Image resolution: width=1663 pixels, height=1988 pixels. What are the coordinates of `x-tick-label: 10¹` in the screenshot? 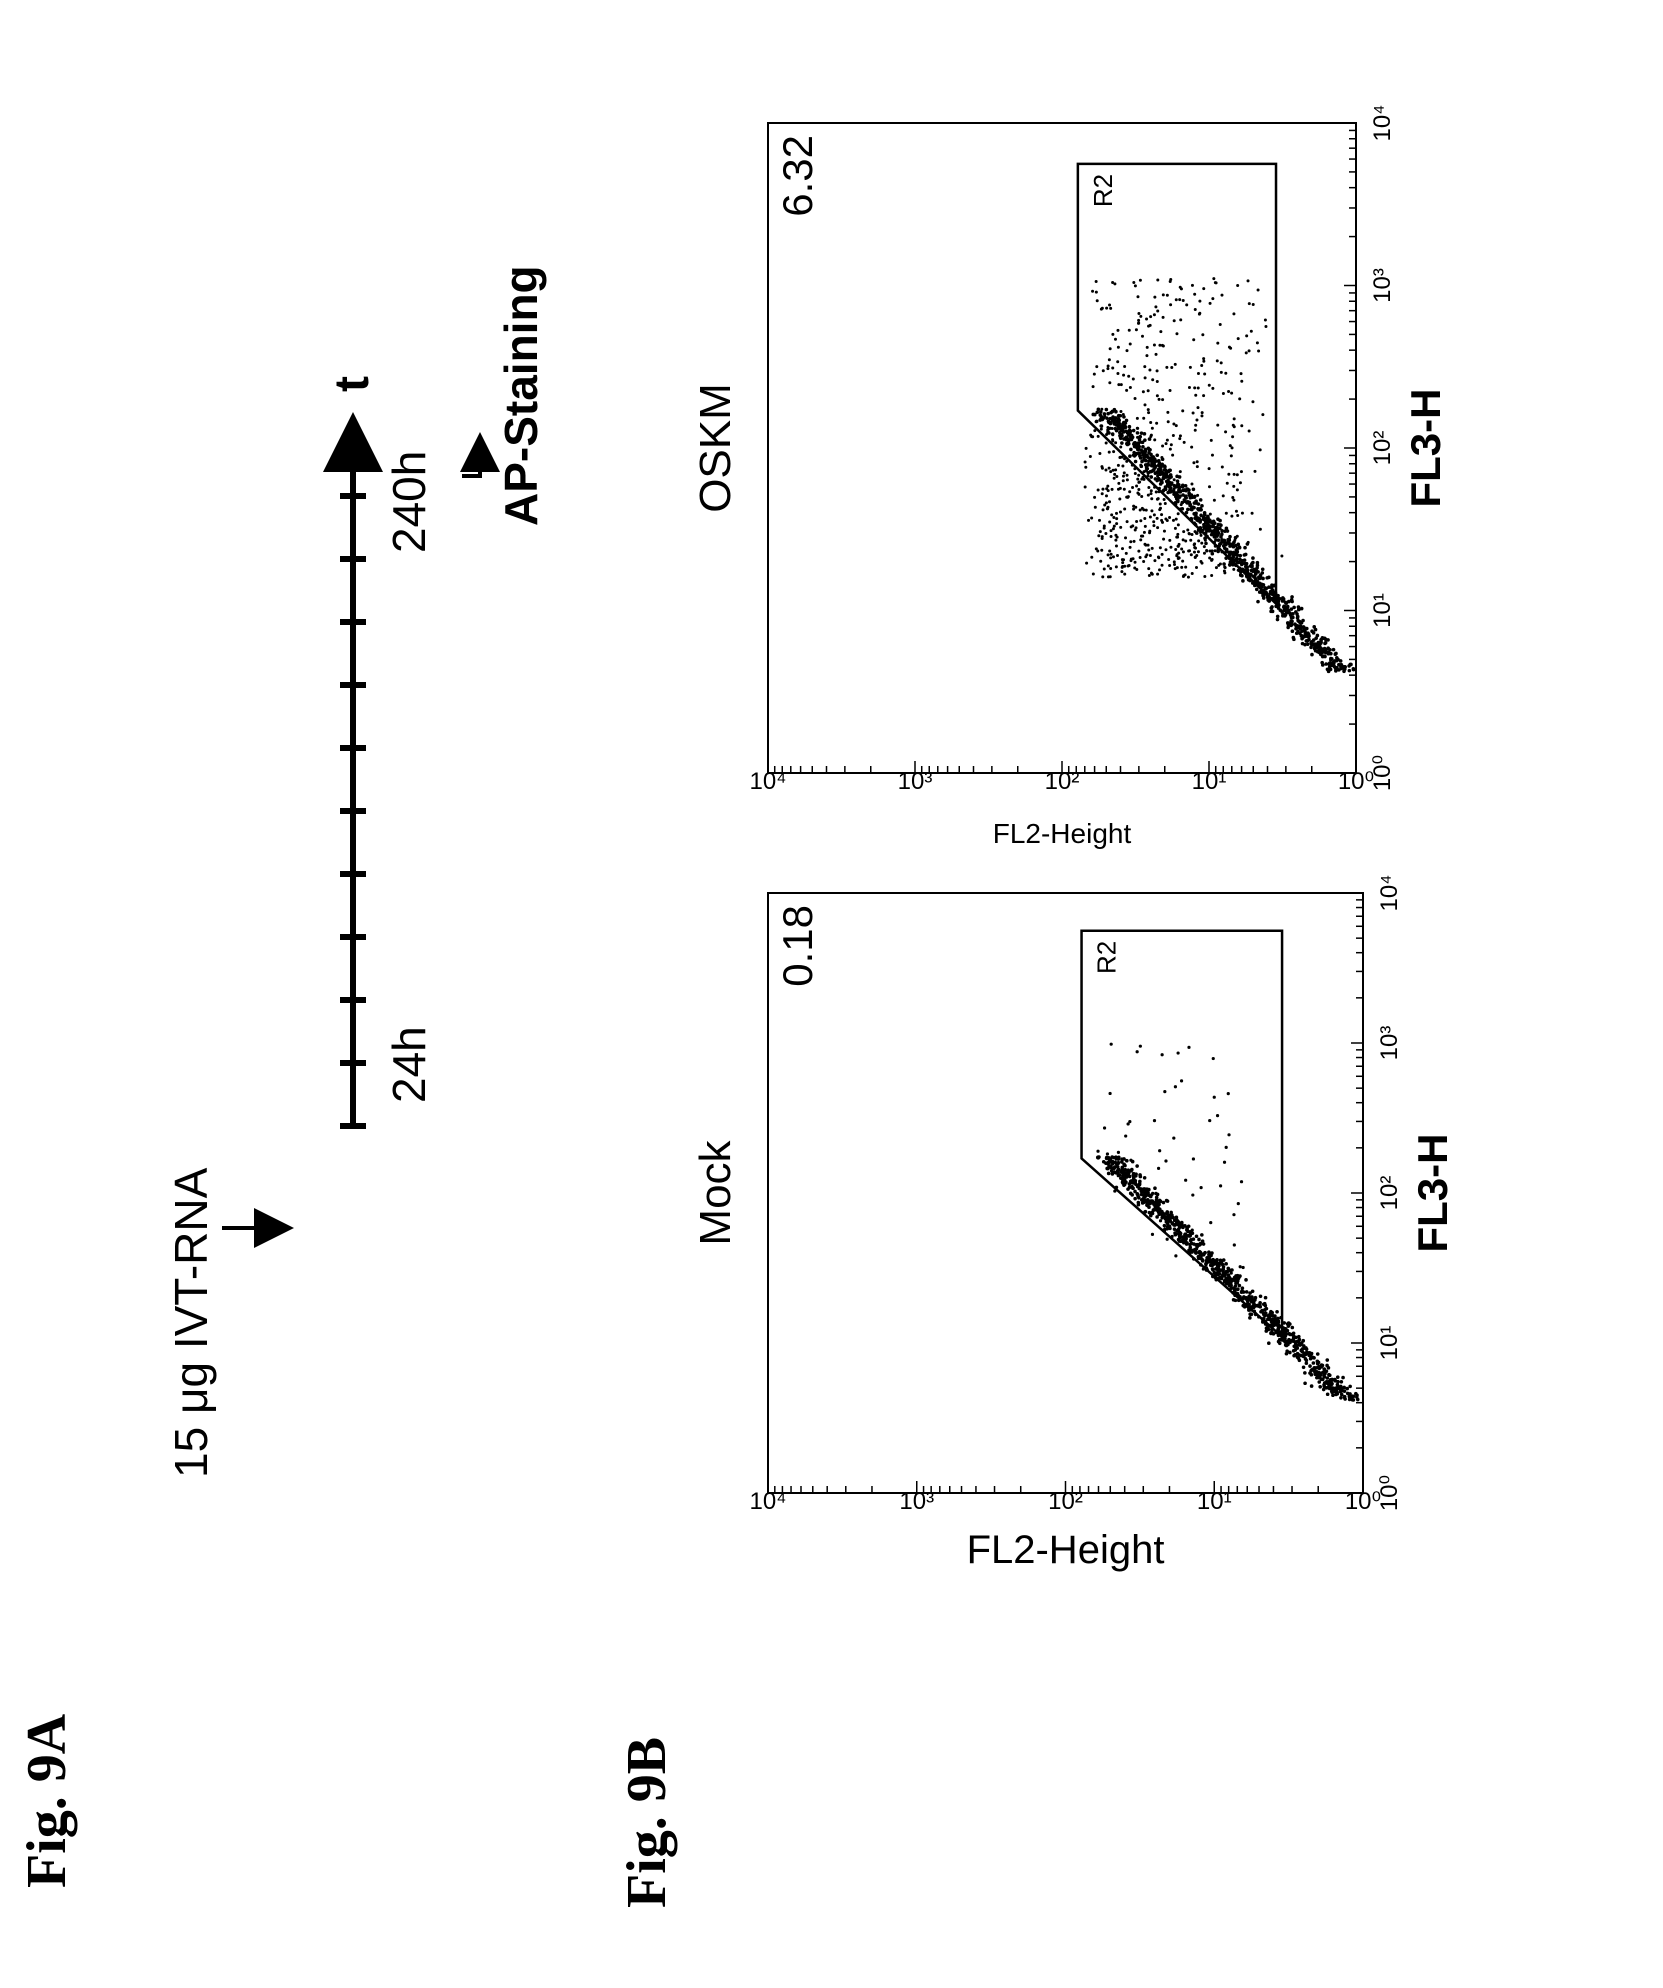 It's located at (1382, 610).